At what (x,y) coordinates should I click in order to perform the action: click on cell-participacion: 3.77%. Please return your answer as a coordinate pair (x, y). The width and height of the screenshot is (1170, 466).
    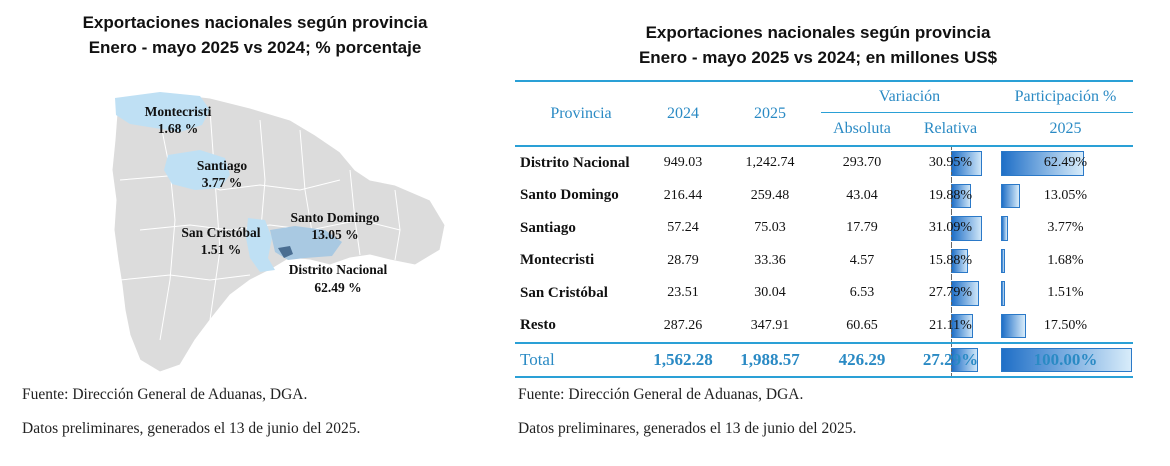
    Looking at the image, I should click on (1065, 228).